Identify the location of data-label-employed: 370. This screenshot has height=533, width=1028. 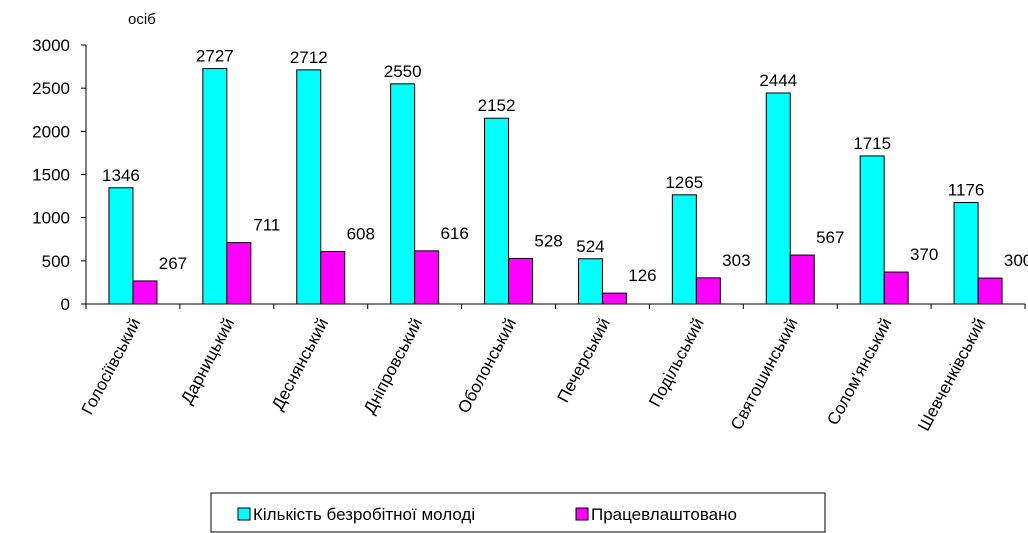
(924, 254).